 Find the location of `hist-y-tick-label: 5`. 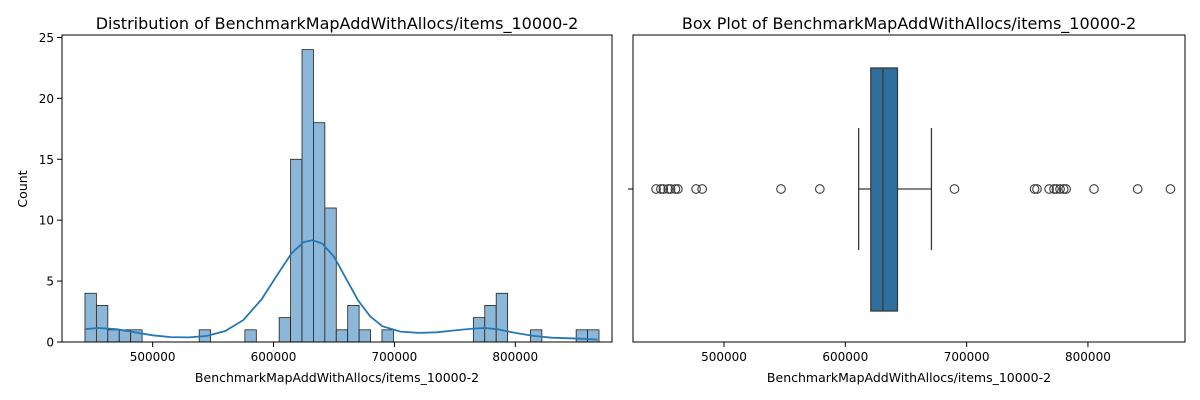

hist-y-tick-label: 5 is located at coordinates (50, 282).